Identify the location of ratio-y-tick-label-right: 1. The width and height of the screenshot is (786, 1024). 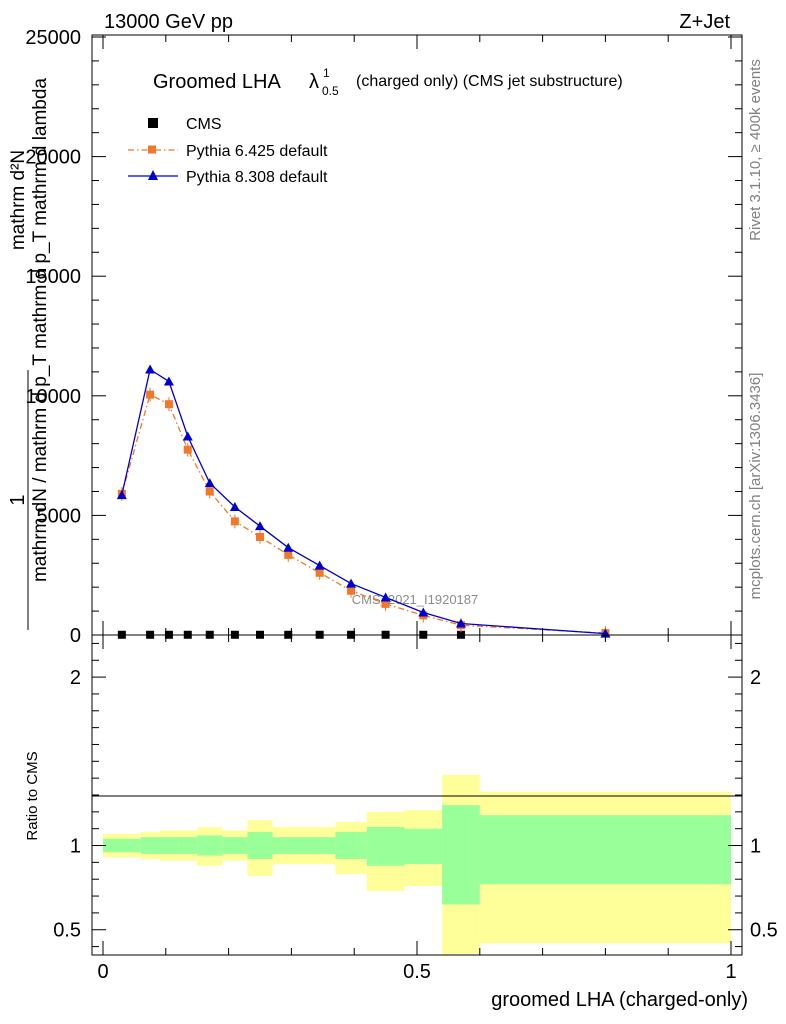
(755, 847).